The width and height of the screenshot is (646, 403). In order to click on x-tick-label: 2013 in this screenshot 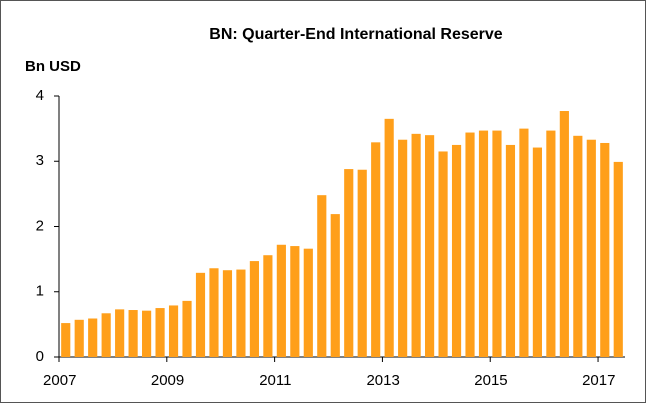, I will do `click(382, 380)`.